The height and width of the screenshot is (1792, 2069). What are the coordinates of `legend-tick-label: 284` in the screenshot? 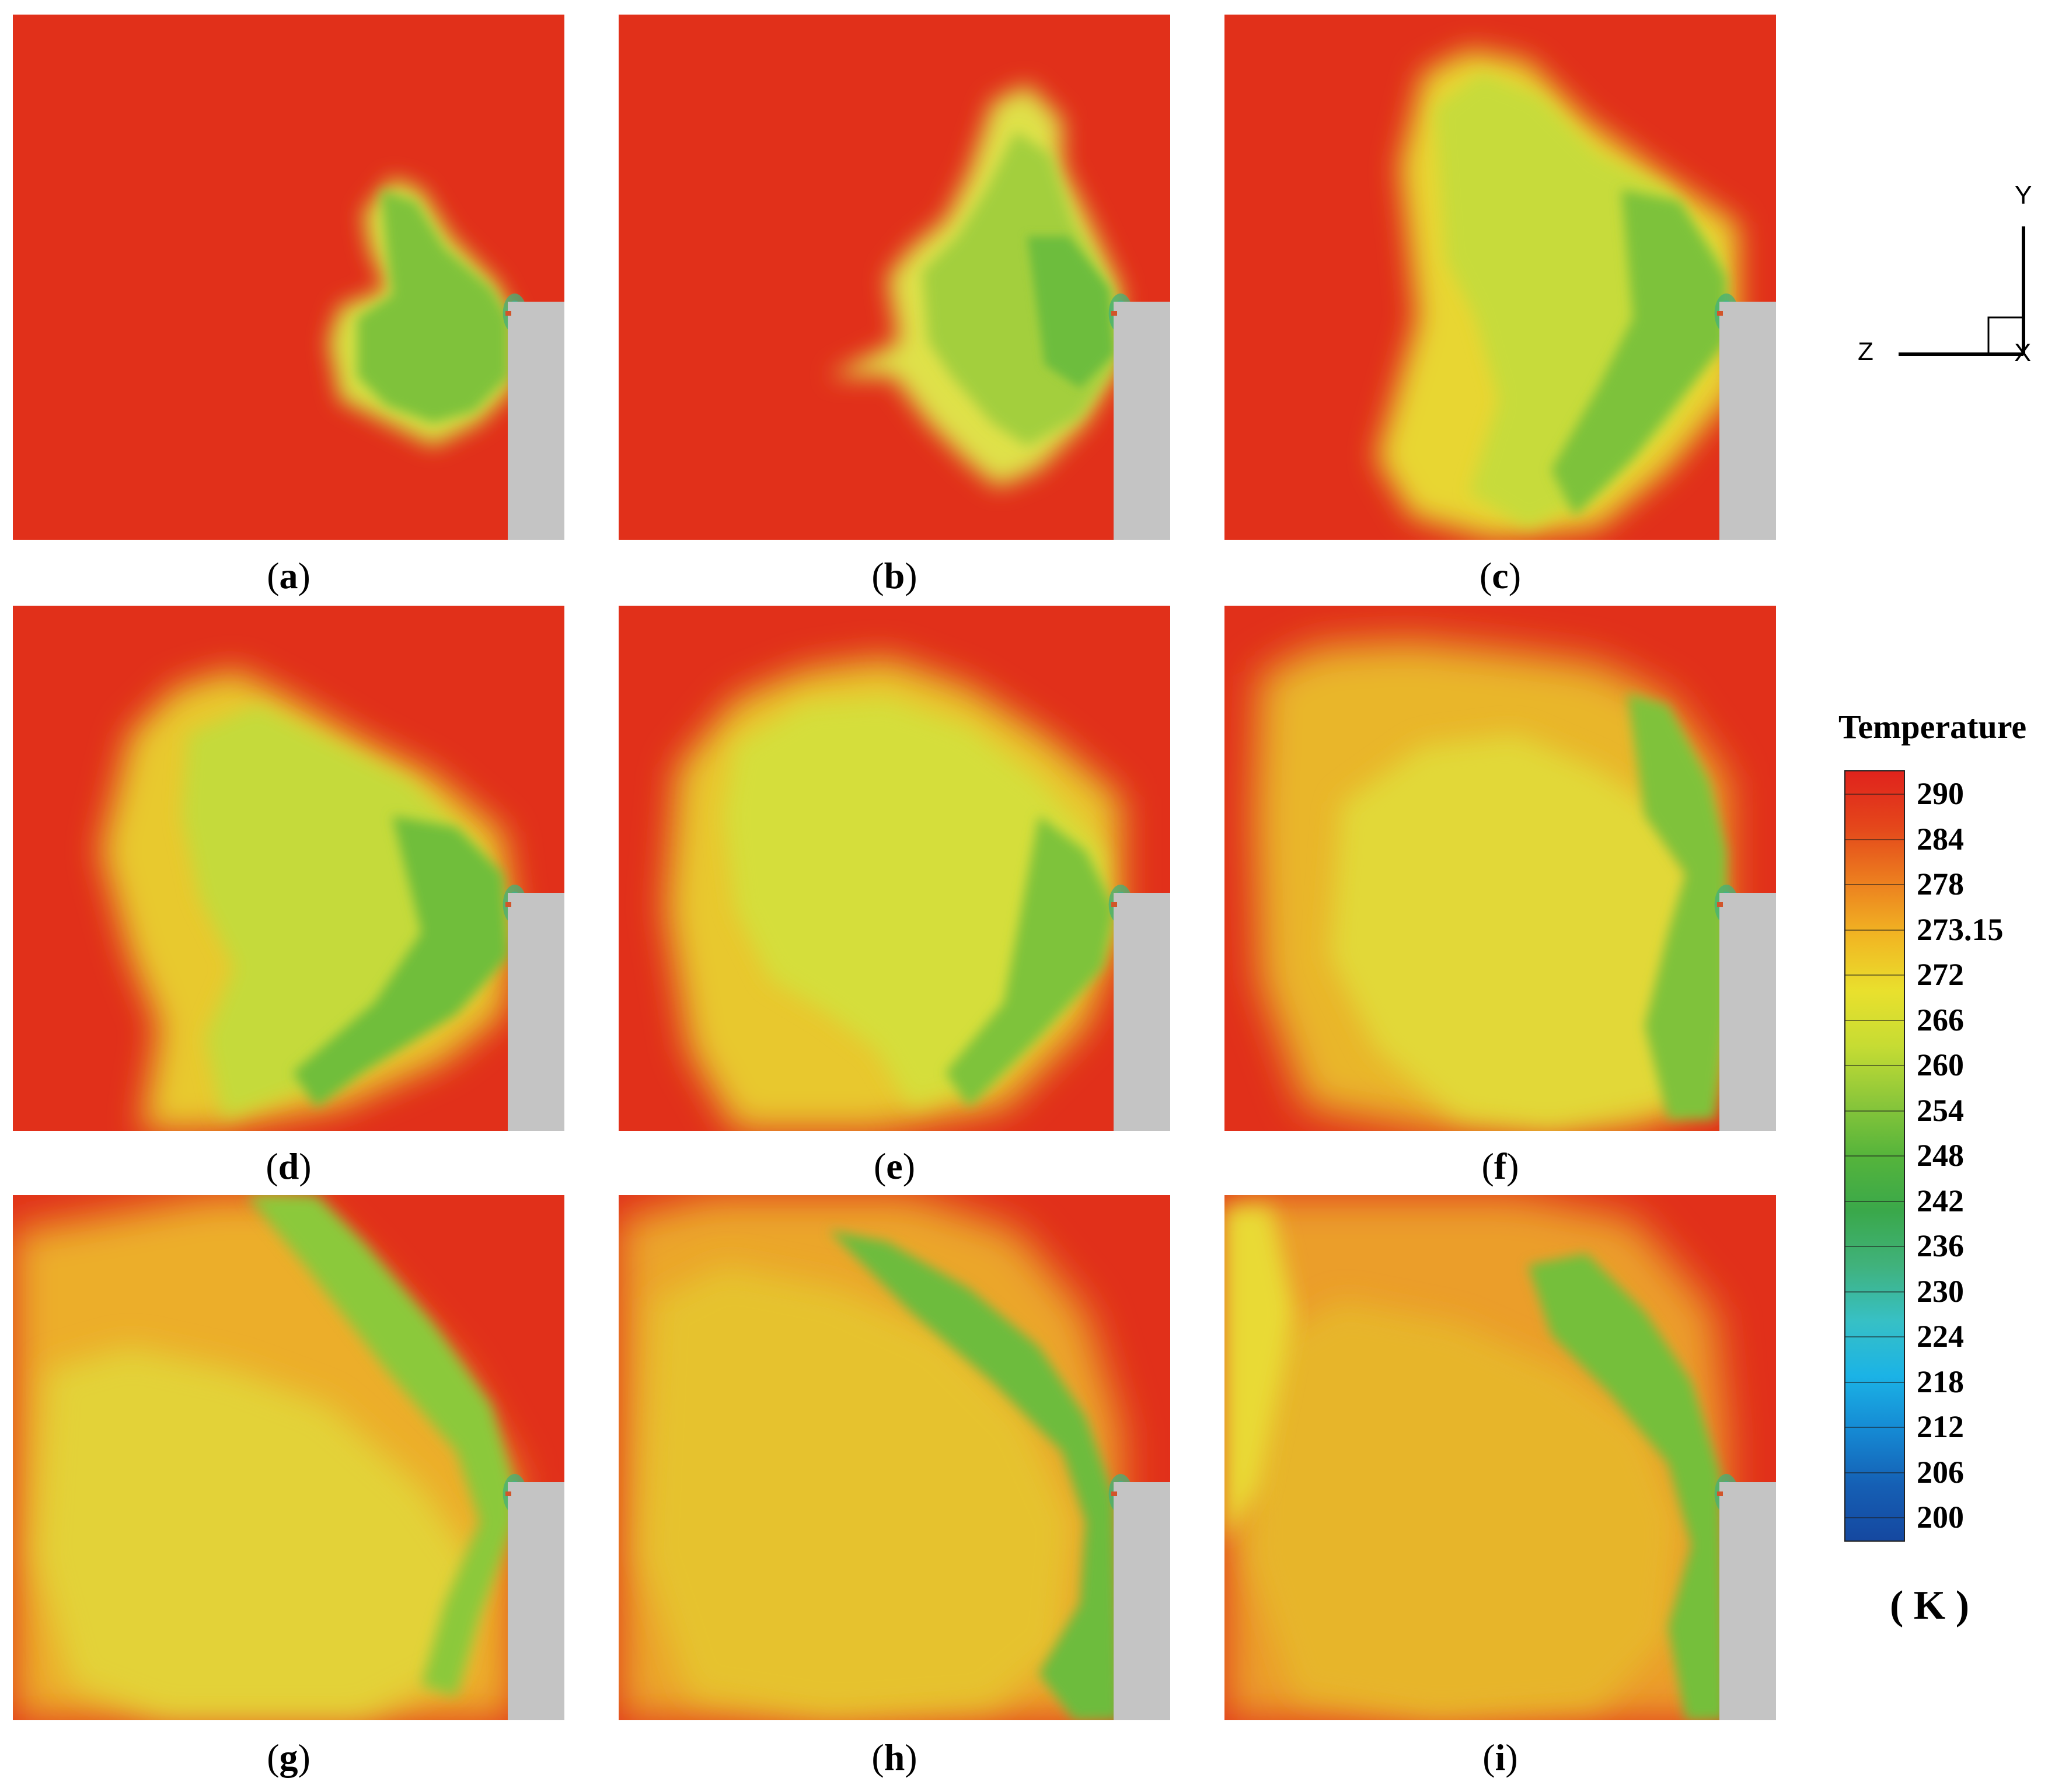 It's located at (1940, 839).